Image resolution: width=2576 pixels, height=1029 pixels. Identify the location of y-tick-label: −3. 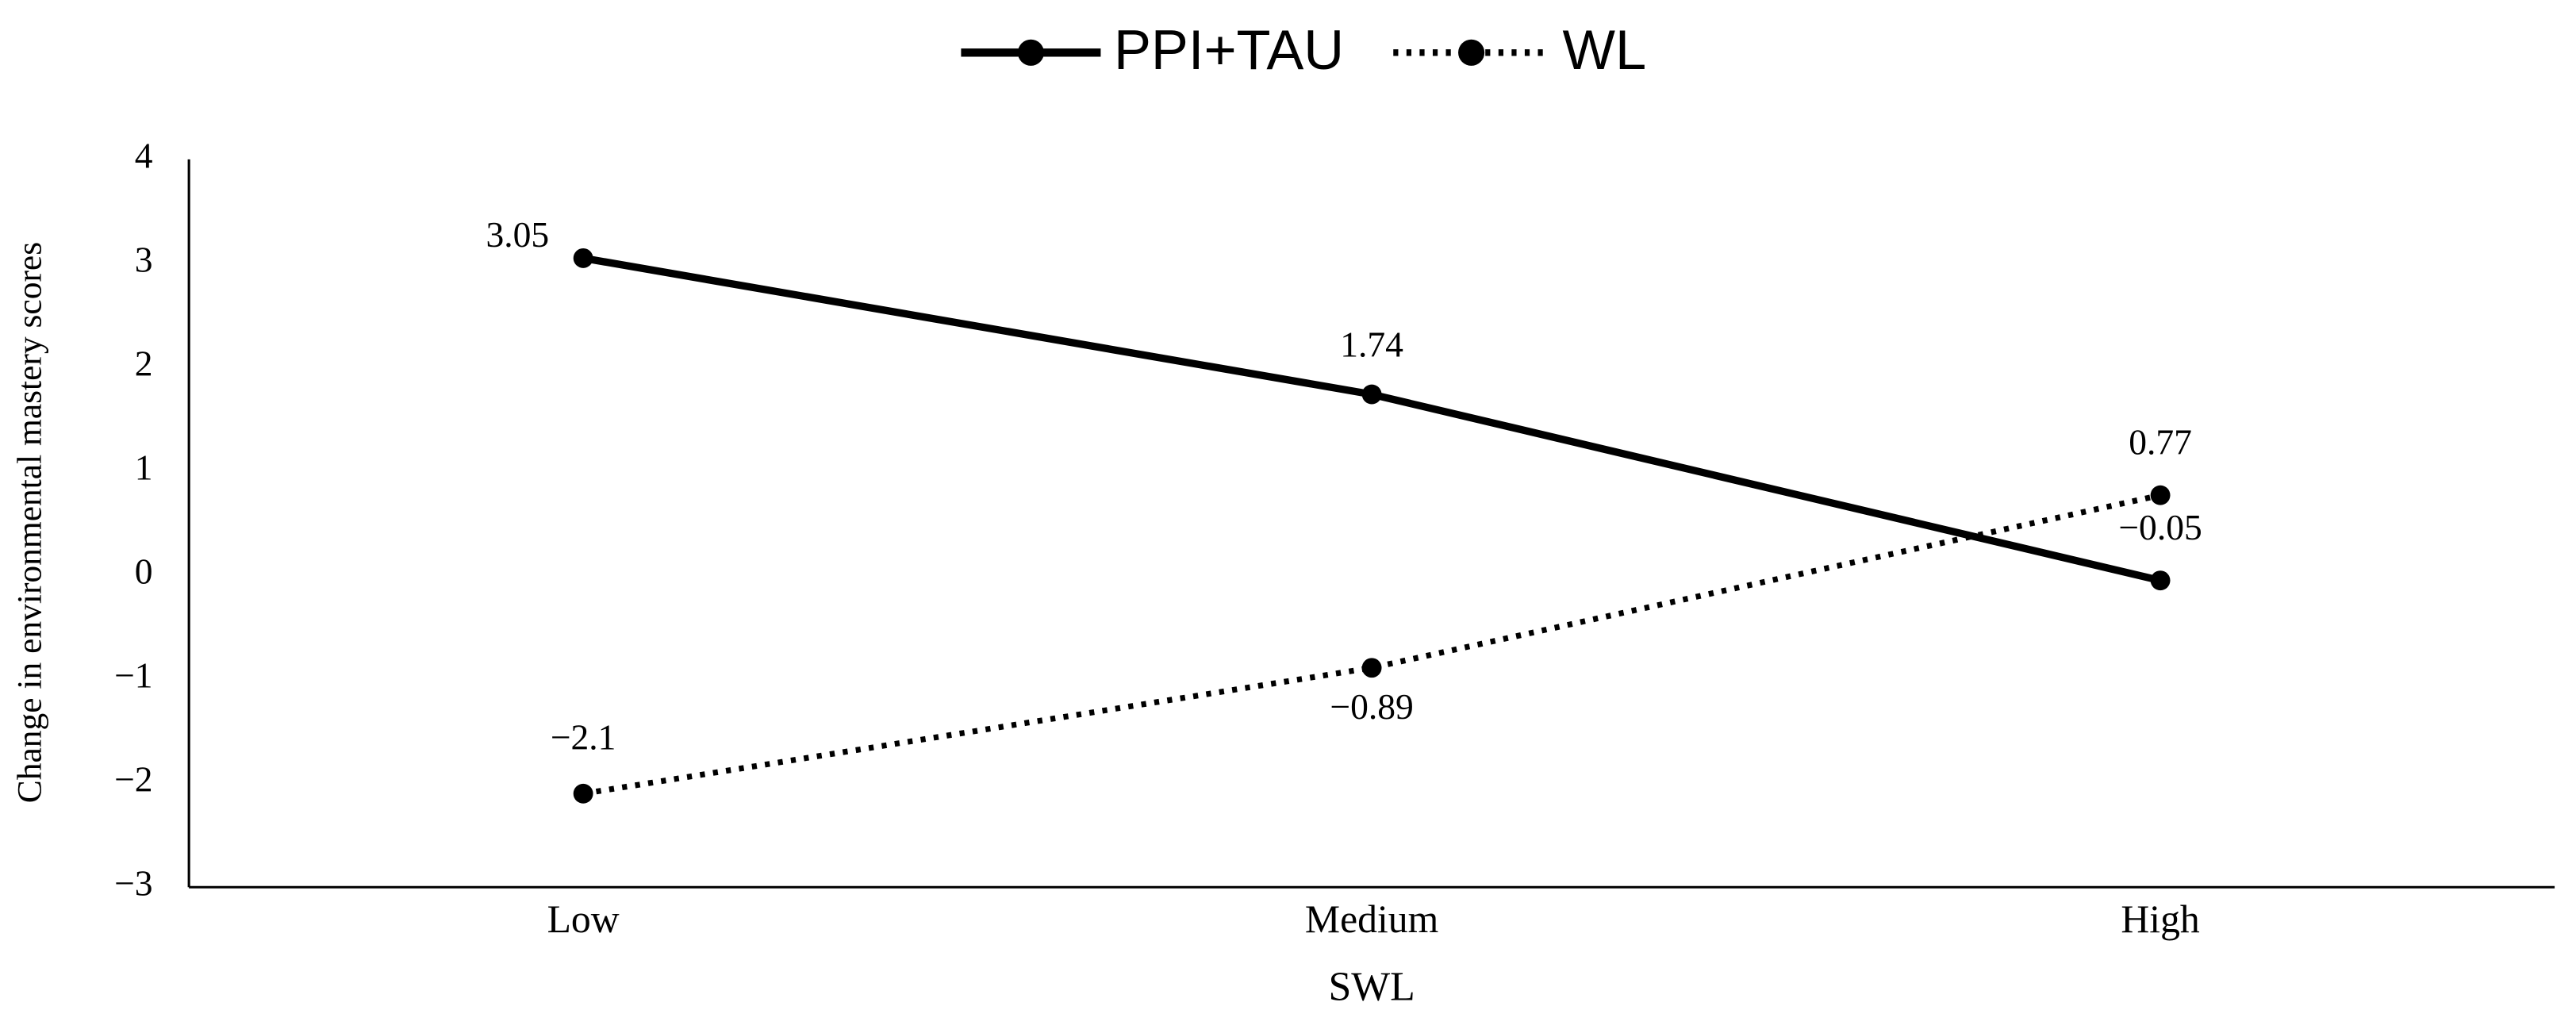
(133, 883).